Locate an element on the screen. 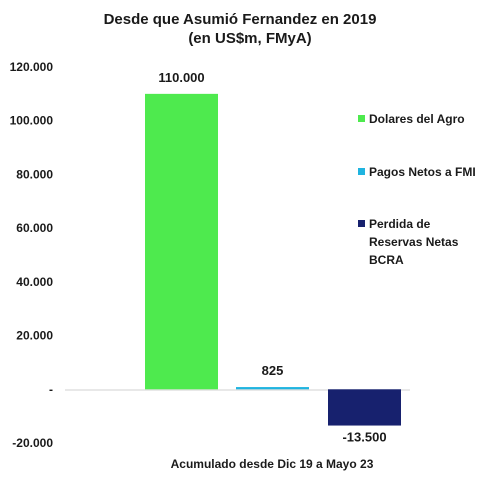 Image resolution: width=487 pixels, height=487 pixels. chart-title-line-2: (en US$m, FMyA) is located at coordinates (249, 38).